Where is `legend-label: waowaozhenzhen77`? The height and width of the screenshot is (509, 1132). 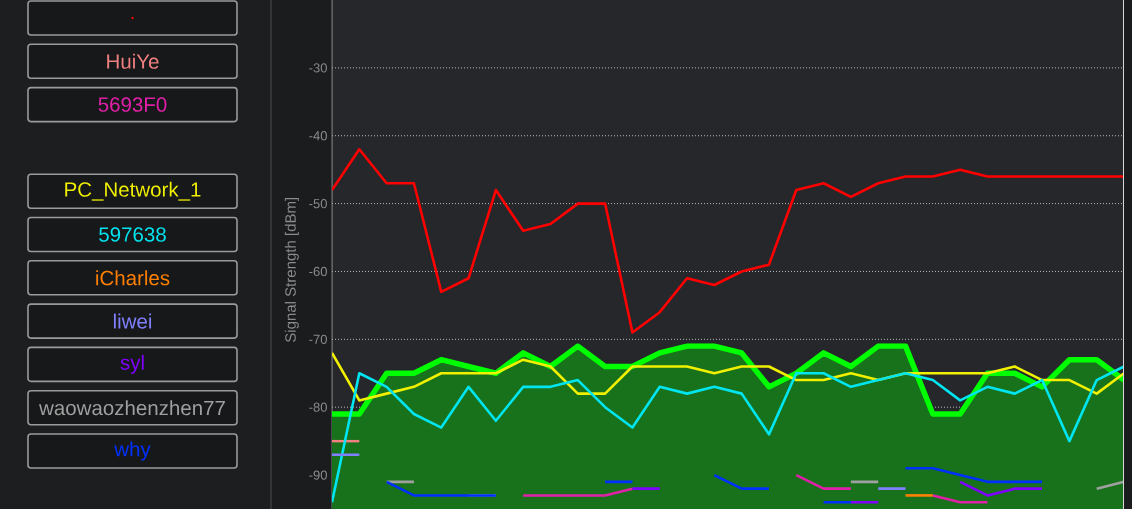
legend-label: waowaozhenzhen77 is located at coordinates (132, 408).